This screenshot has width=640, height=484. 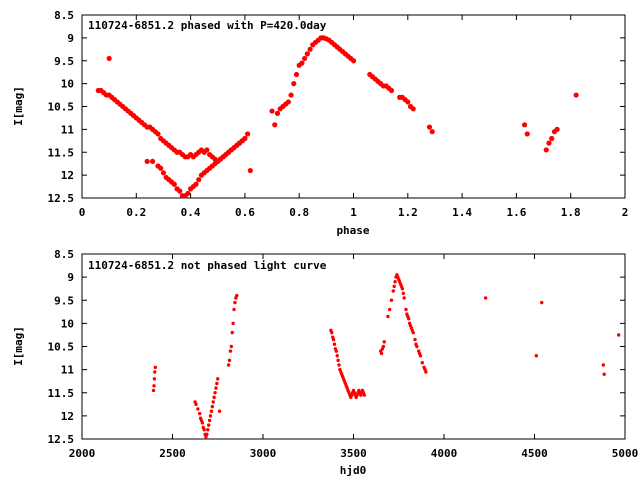 I want to click on unphased-y-tick-label: 9, so click(x=70, y=277).